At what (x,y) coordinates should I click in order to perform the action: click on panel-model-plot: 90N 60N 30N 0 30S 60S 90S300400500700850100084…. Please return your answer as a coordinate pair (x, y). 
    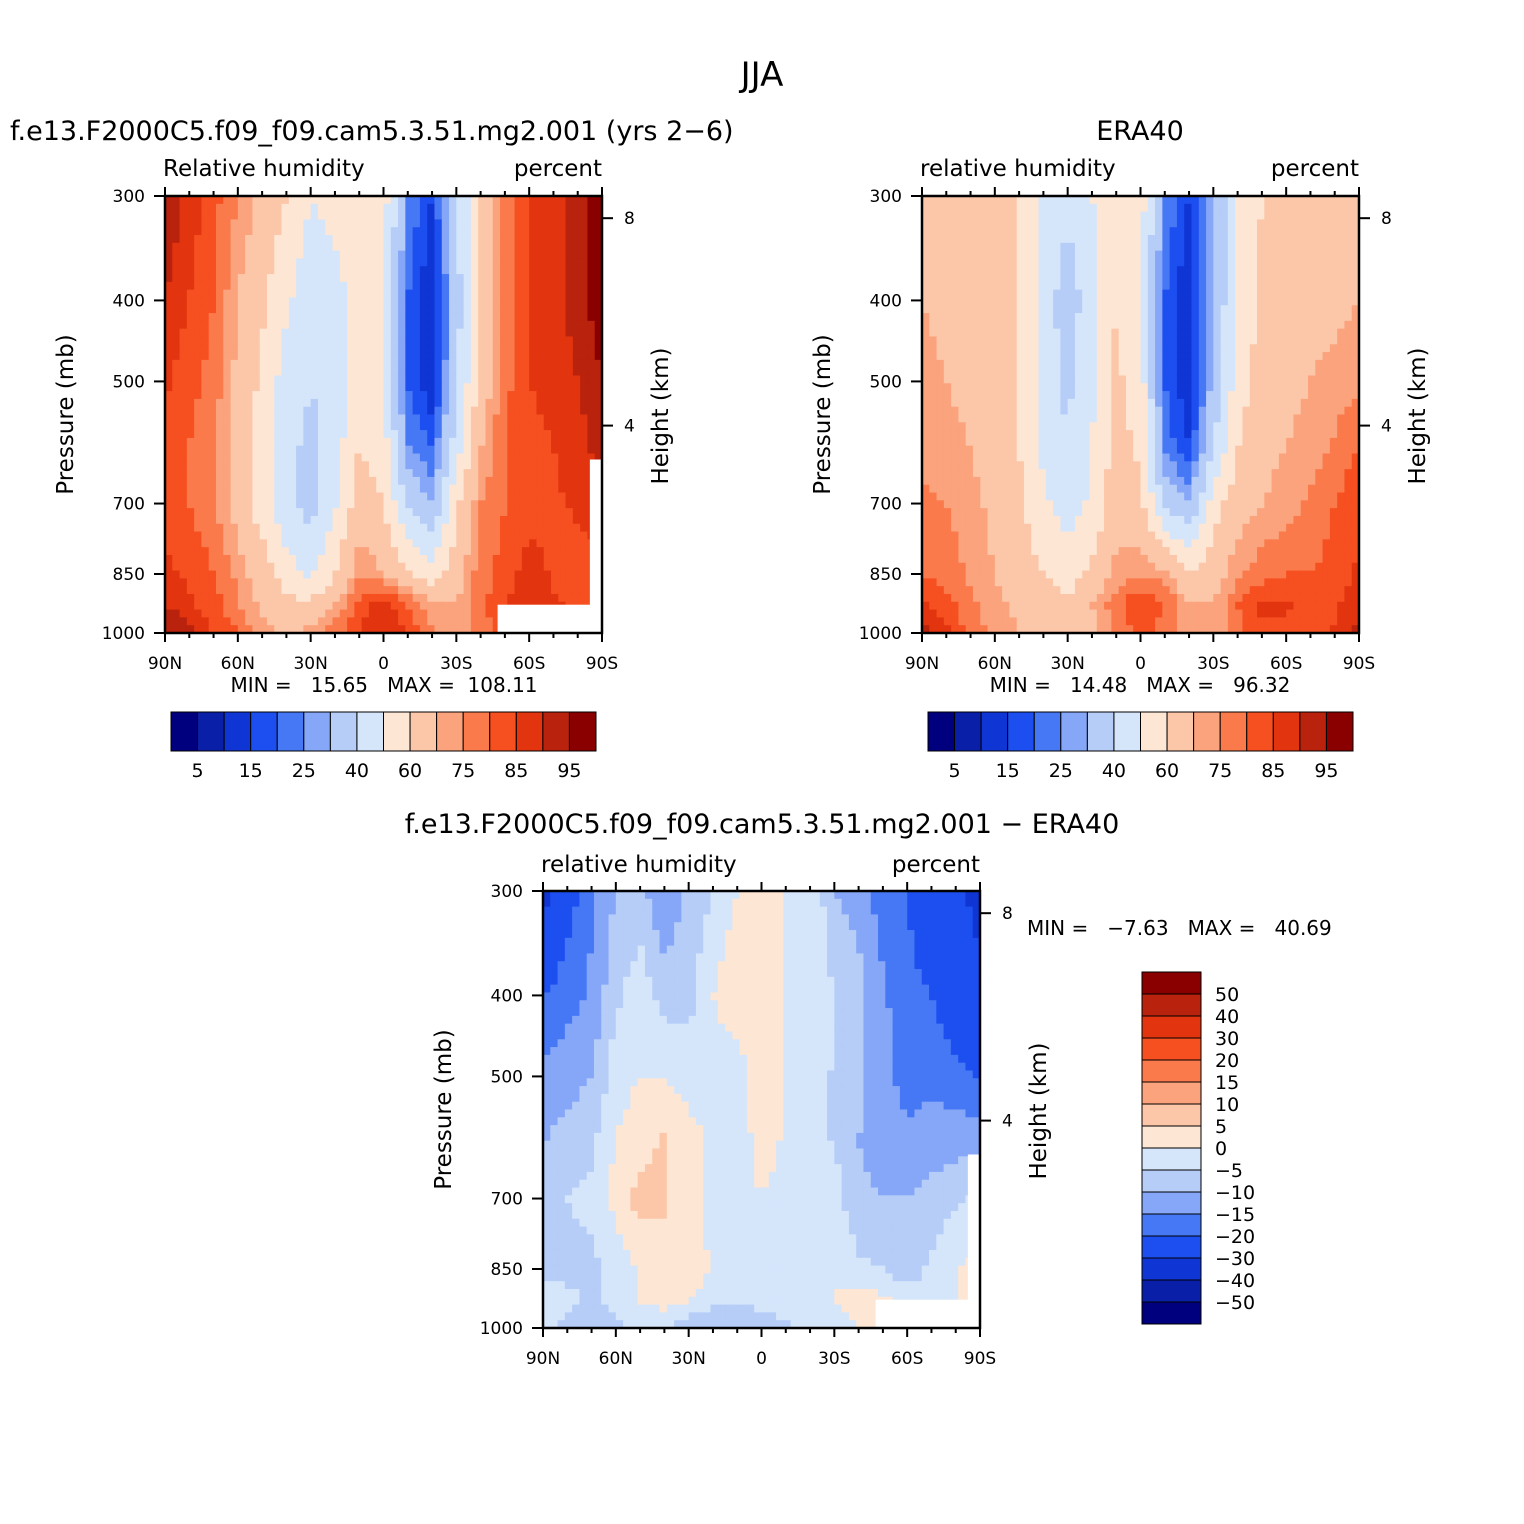
    Looking at the image, I should click on (363, 430).